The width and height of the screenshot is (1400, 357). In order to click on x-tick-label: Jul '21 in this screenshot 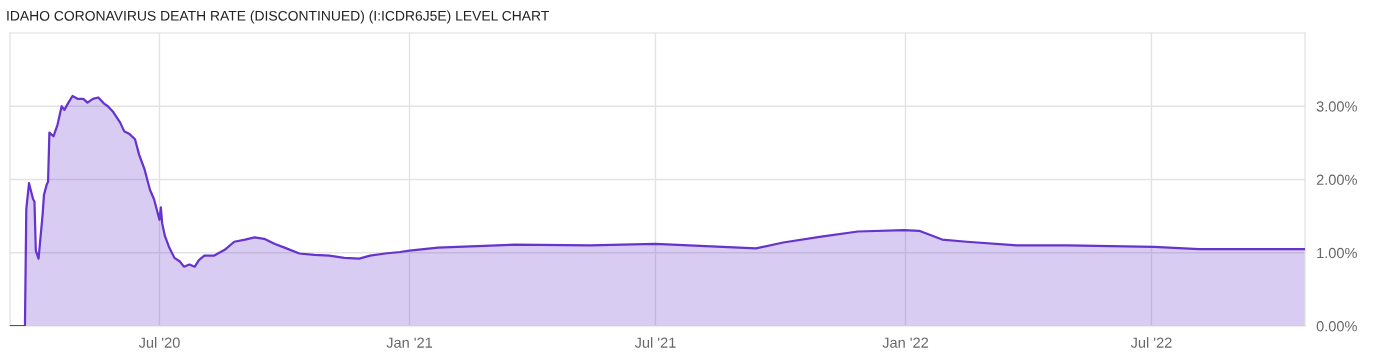, I will do `click(655, 342)`.